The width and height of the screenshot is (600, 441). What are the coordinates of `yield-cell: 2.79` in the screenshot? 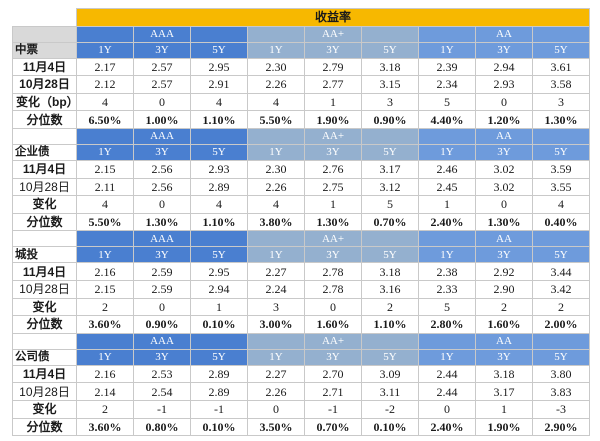 It's located at (333, 67).